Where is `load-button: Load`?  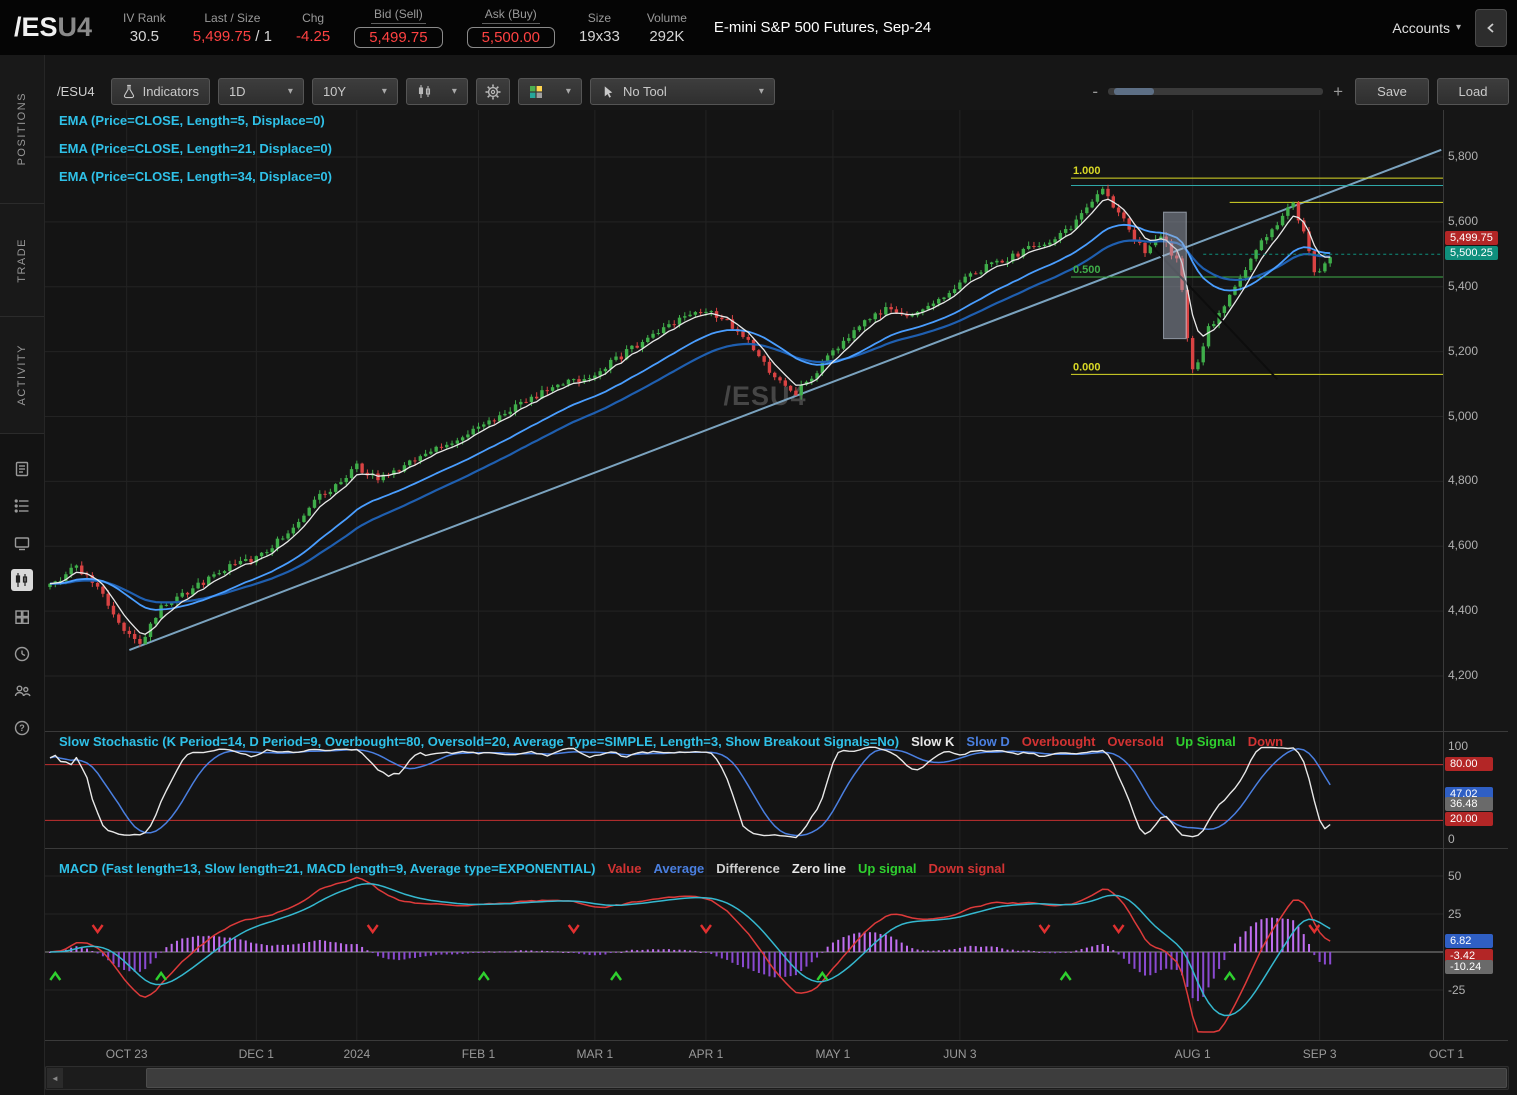 load-button: Load is located at coordinates (1473, 91).